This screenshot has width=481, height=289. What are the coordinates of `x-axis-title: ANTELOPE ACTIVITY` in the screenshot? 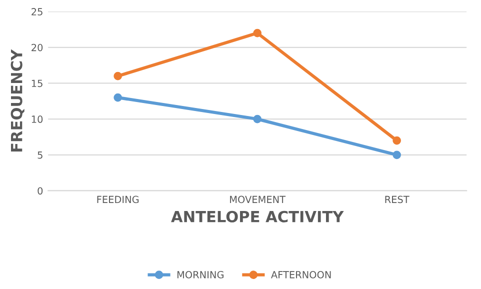 It's located at (257, 216).